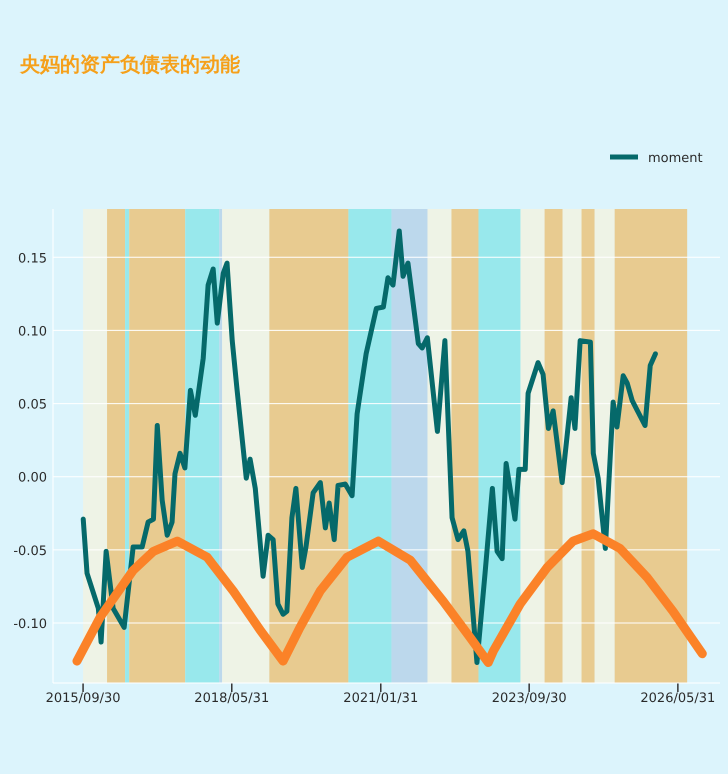  Describe the element at coordinates (32, 405) in the screenshot. I see `y-tick-label: 0.05` at that location.